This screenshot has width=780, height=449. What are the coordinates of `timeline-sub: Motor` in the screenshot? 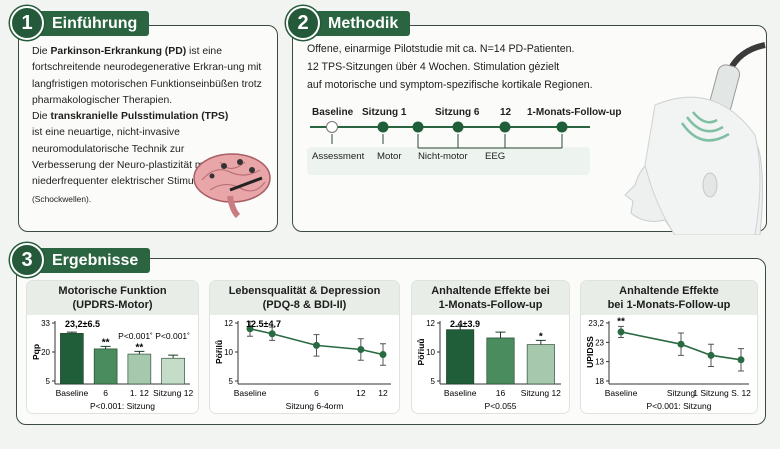 It's located at (389, 156).